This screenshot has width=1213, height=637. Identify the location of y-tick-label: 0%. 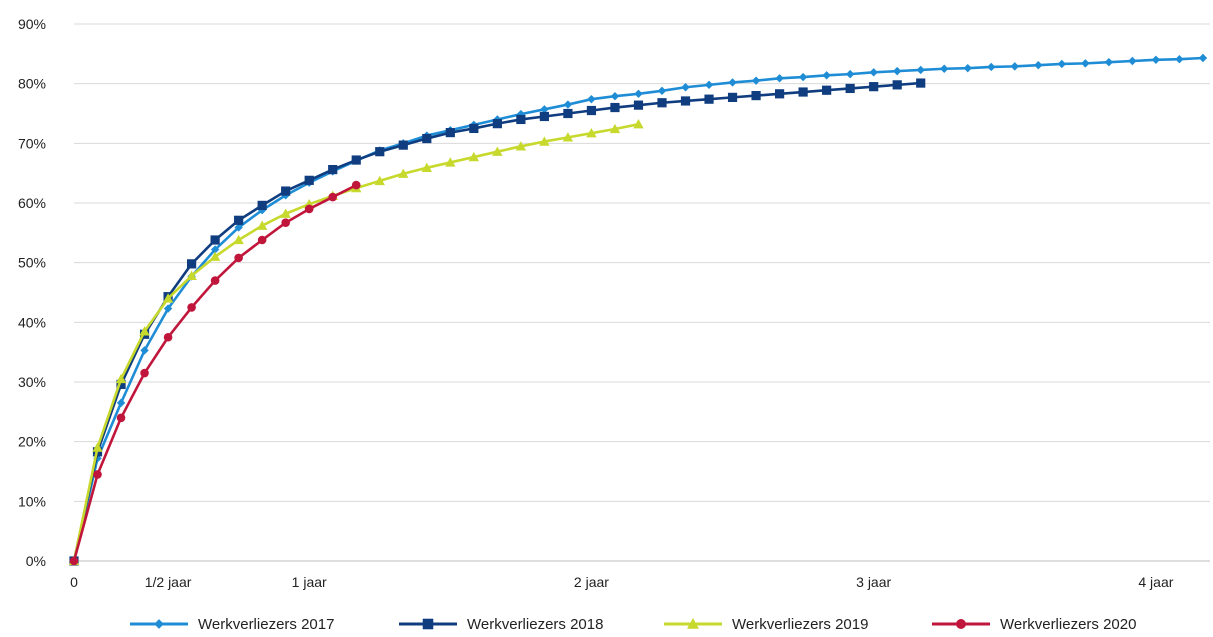
(36, 561).